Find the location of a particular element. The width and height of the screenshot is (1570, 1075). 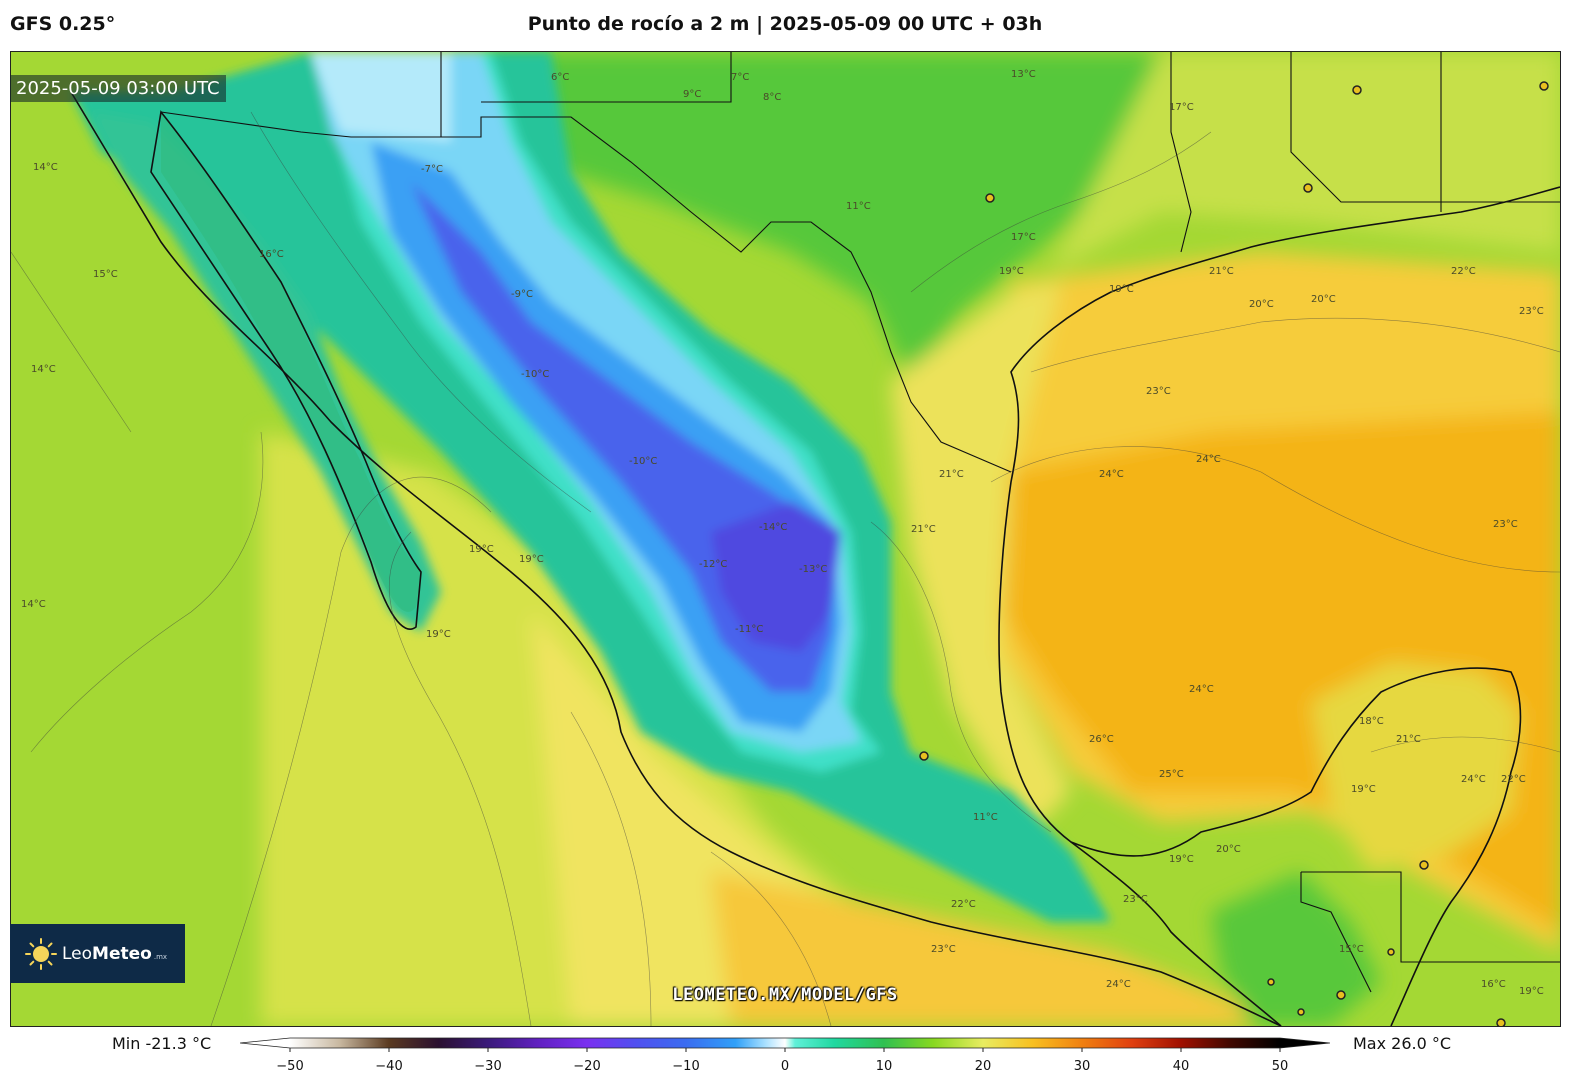

south-pacific-warm-zone is located at coordinates (991, 949).